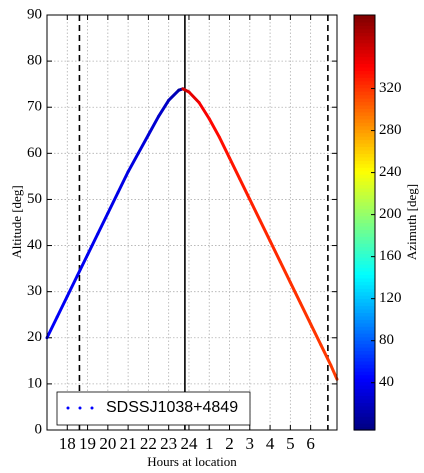 The width and height of the screenshot is (424, 473). Describe the element at coordinates (87, 443) in the screenshot. I see `x-tick-label: 19` at that location.